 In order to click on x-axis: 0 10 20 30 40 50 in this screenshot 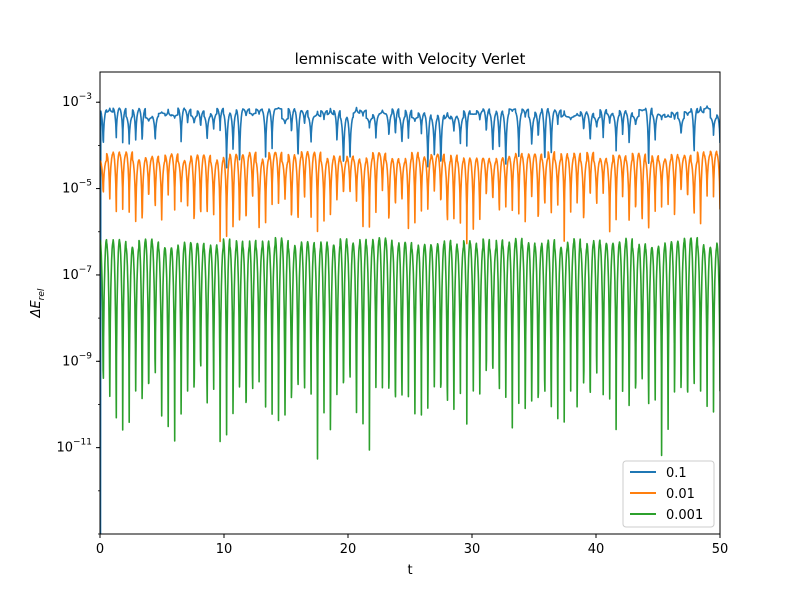, I will do `click(412, 545)`.